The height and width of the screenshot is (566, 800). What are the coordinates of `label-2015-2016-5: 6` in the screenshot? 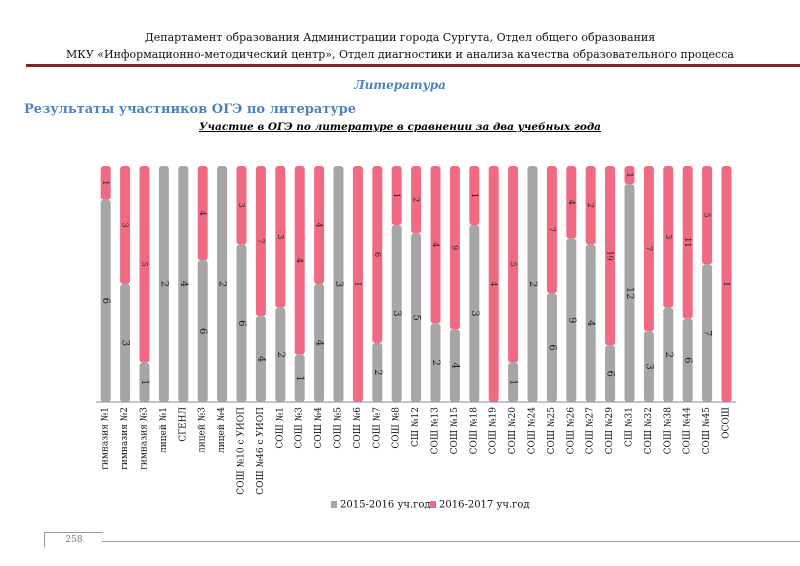 It's located at (202, 331).